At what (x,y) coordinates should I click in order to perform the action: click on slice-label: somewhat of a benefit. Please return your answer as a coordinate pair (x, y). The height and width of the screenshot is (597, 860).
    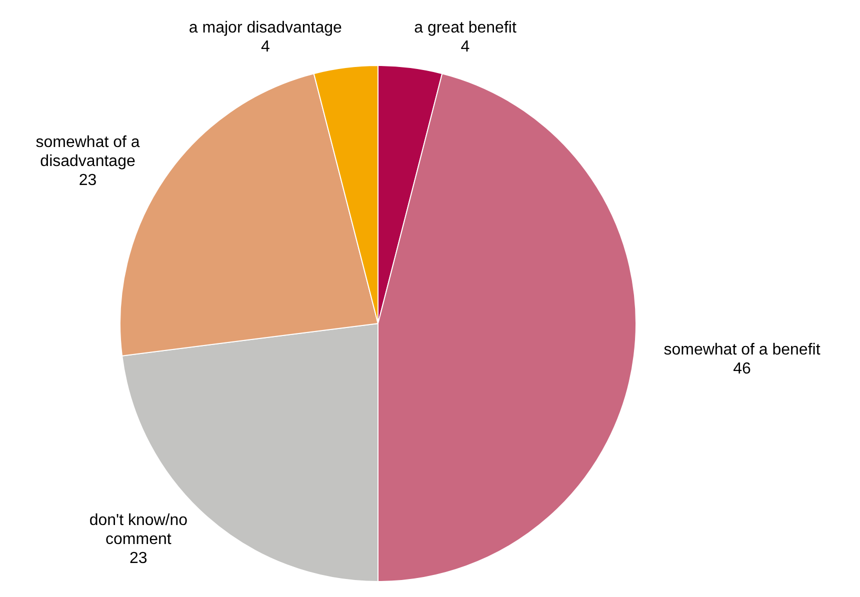
    Looking at the image, I should click on (742, 350).